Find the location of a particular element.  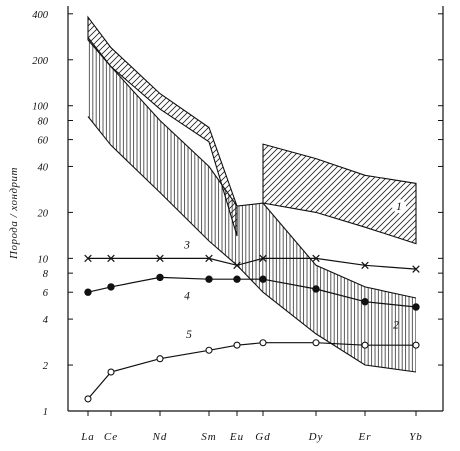

y-tick-label: 60 is located at coordinates (43, 141).